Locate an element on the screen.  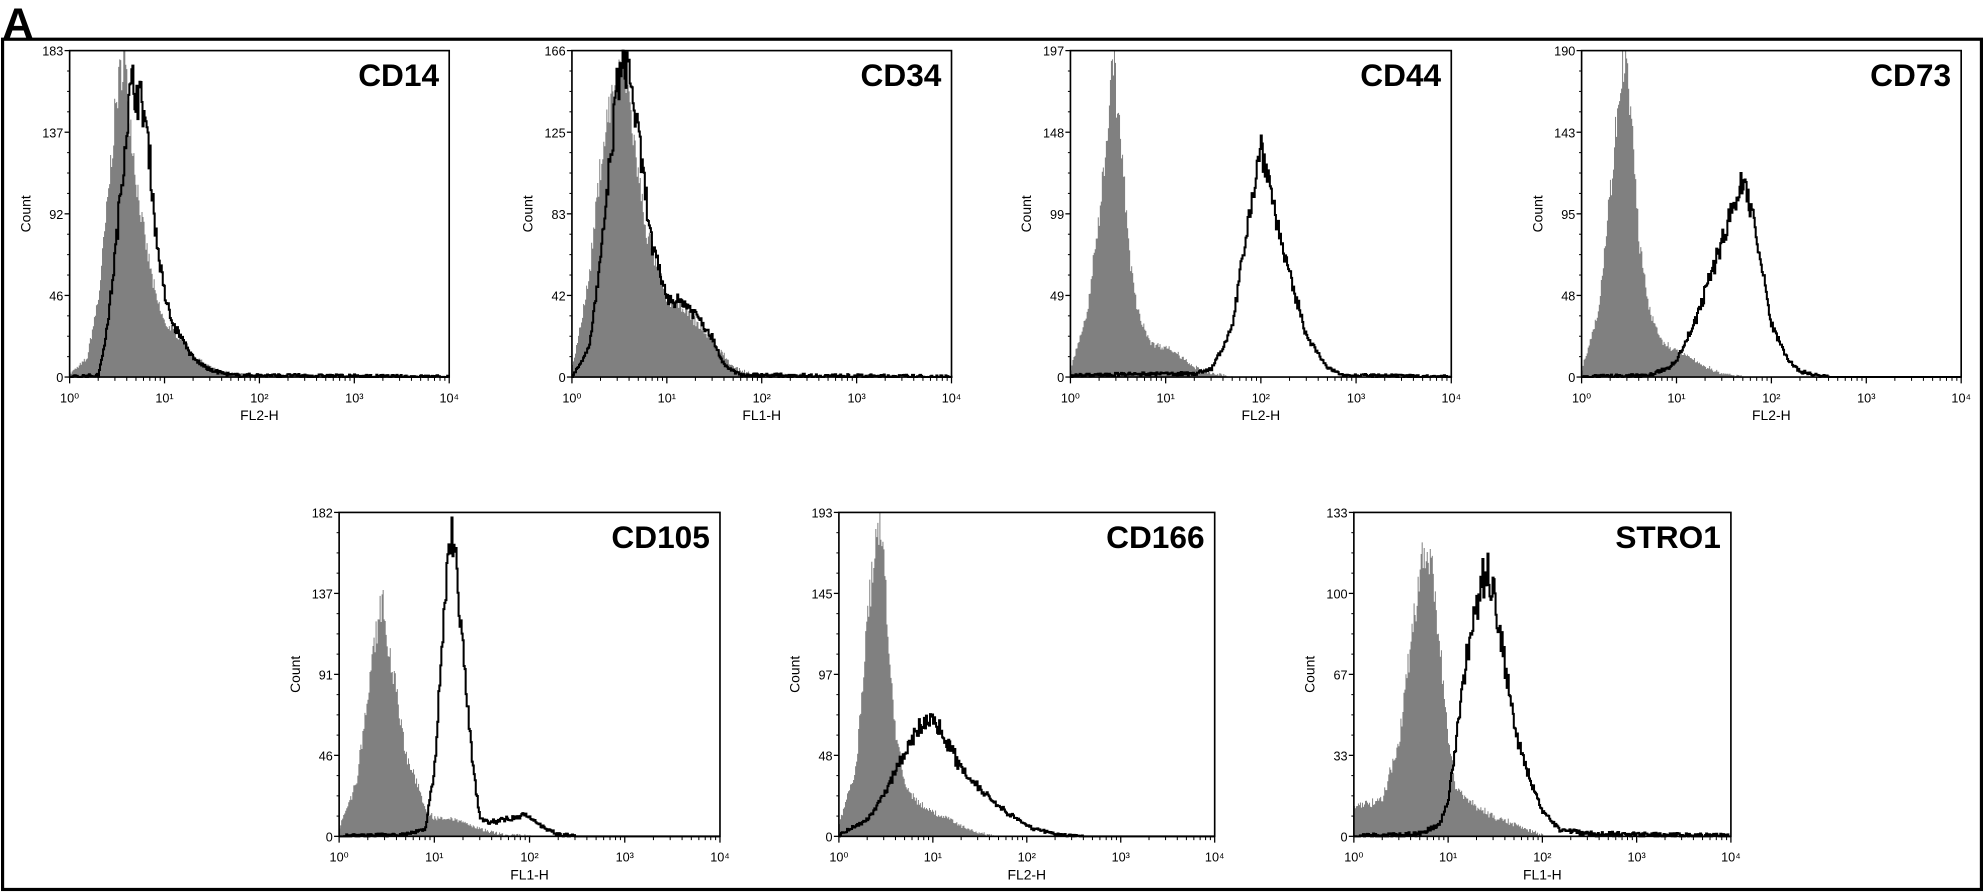
histogram-panel-cd34: 10⁰ 10¹ 10² 10³ 10⁴ 0 42 83 125 166 FL1-H Count CD34 is located at coordinates (741, 234).